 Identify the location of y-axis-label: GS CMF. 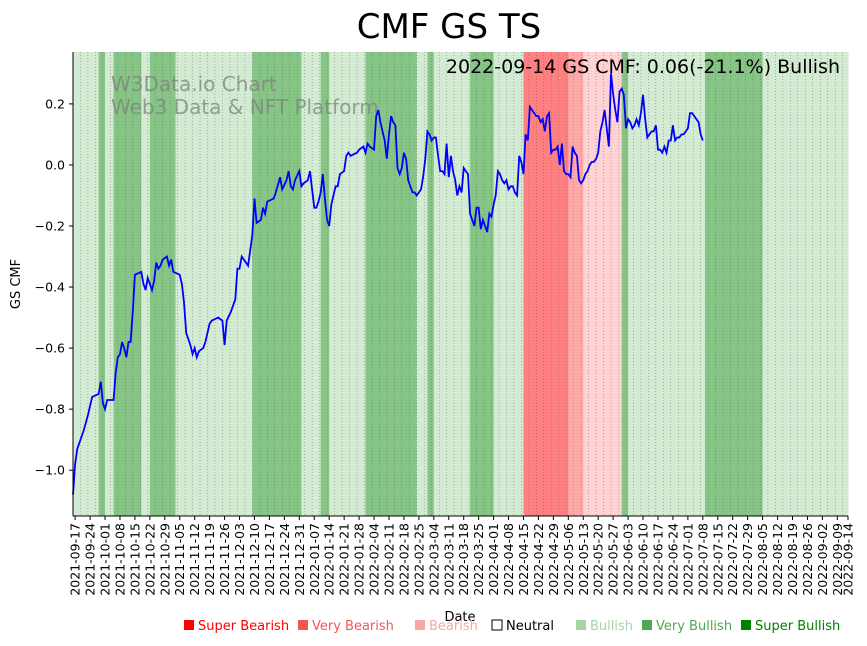
(16, 284).